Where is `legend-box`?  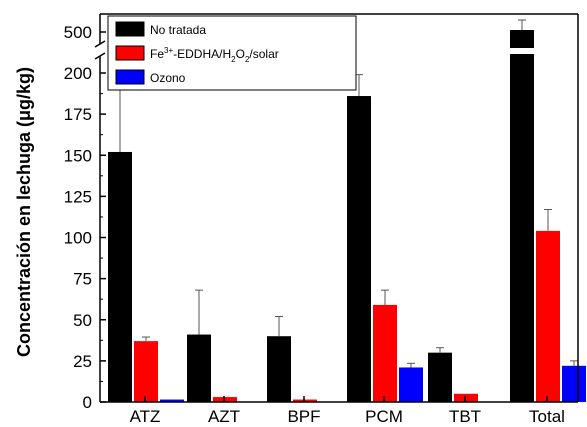 legend-box is located at coordinates (232, 53).